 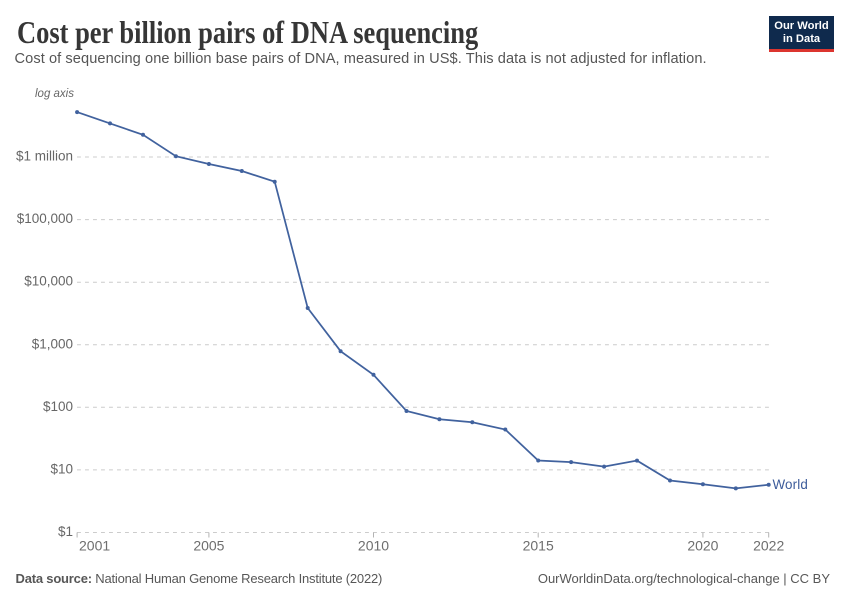 What do you see at coordinates (45, 218) in the screenshot?
I see `svg-text: $100,000` at bounding box center [45, 218].